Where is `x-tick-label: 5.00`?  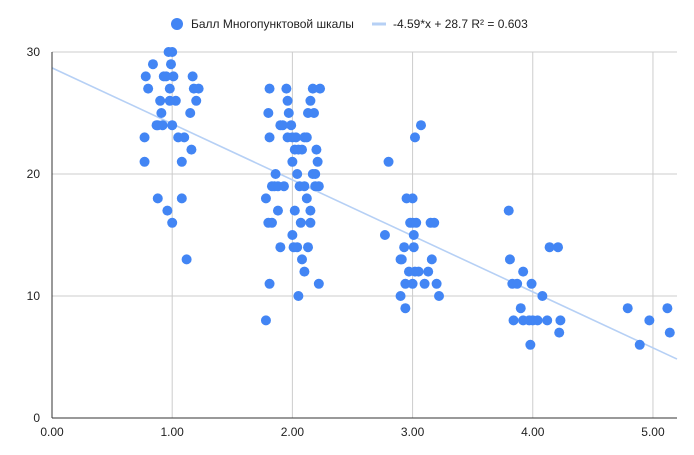
x-tick-label: 5.00 is located at coordinates (653, 432).